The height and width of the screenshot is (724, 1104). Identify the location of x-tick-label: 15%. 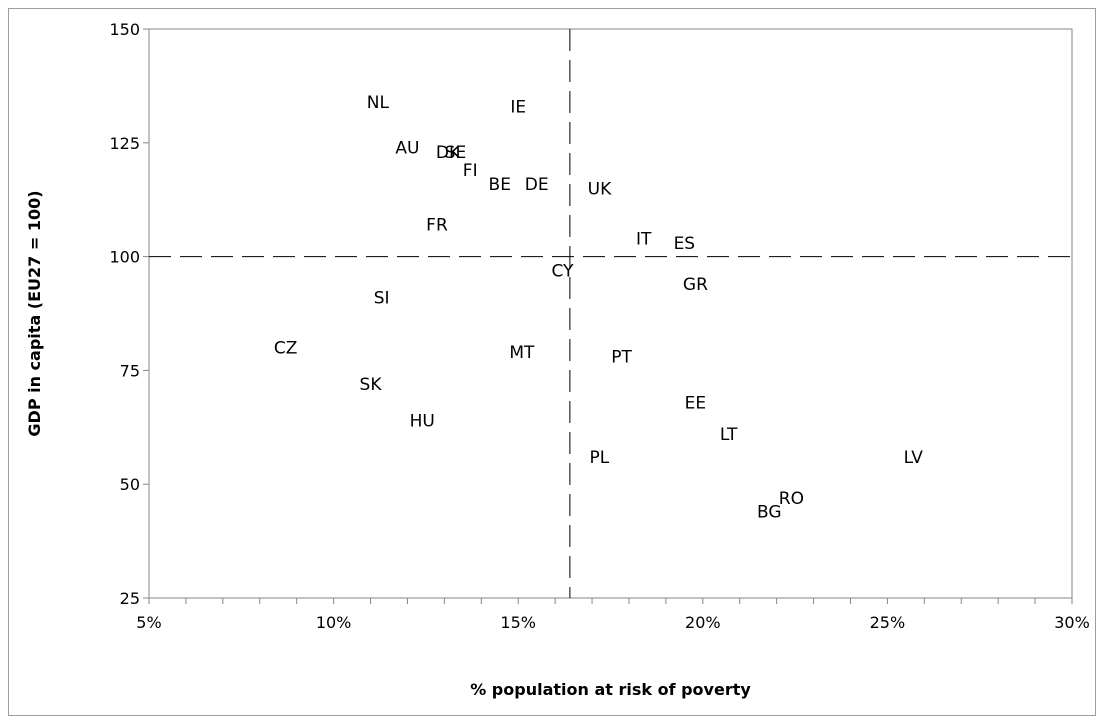
(518, 622).